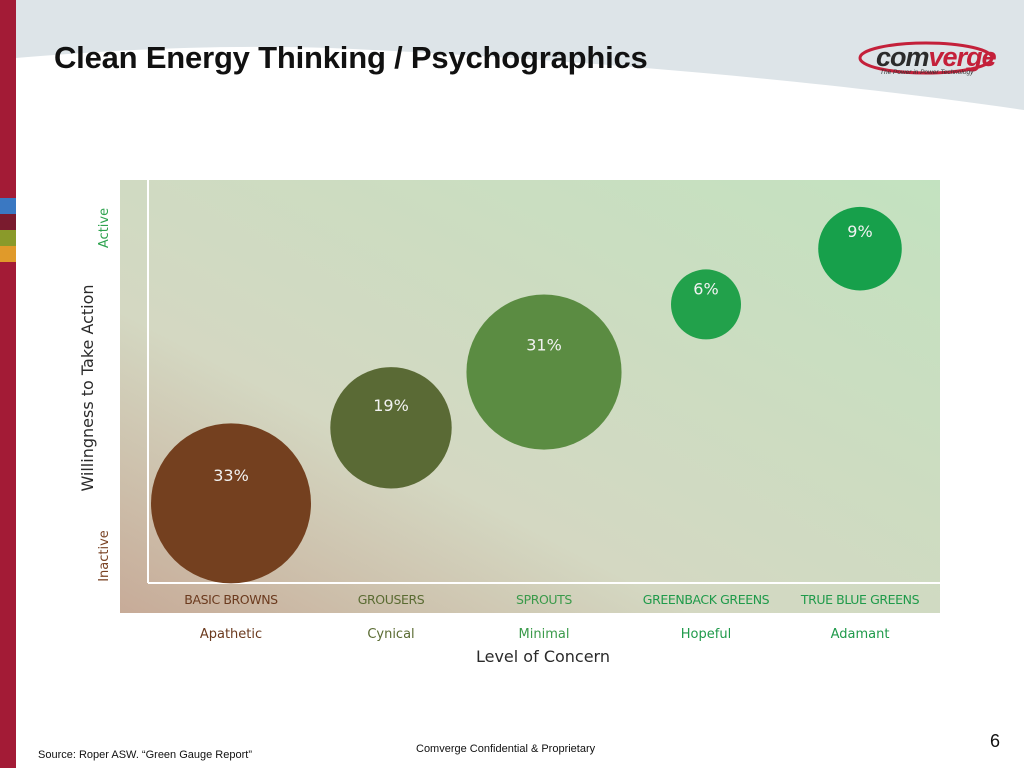  I want to click on x-axis-title: Level of Concern, so click(543, 656).